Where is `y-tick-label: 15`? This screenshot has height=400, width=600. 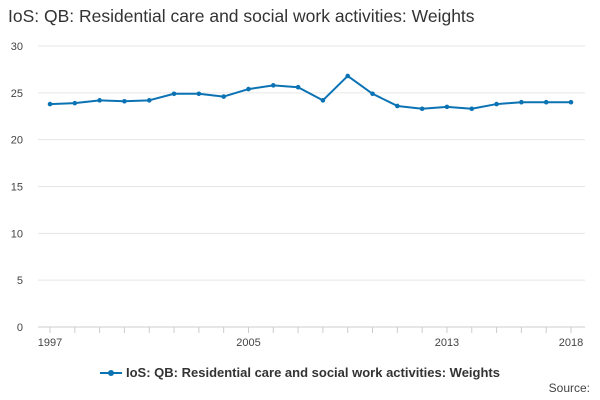 y-tick-label: 15 is located at coordinates (17, 188).